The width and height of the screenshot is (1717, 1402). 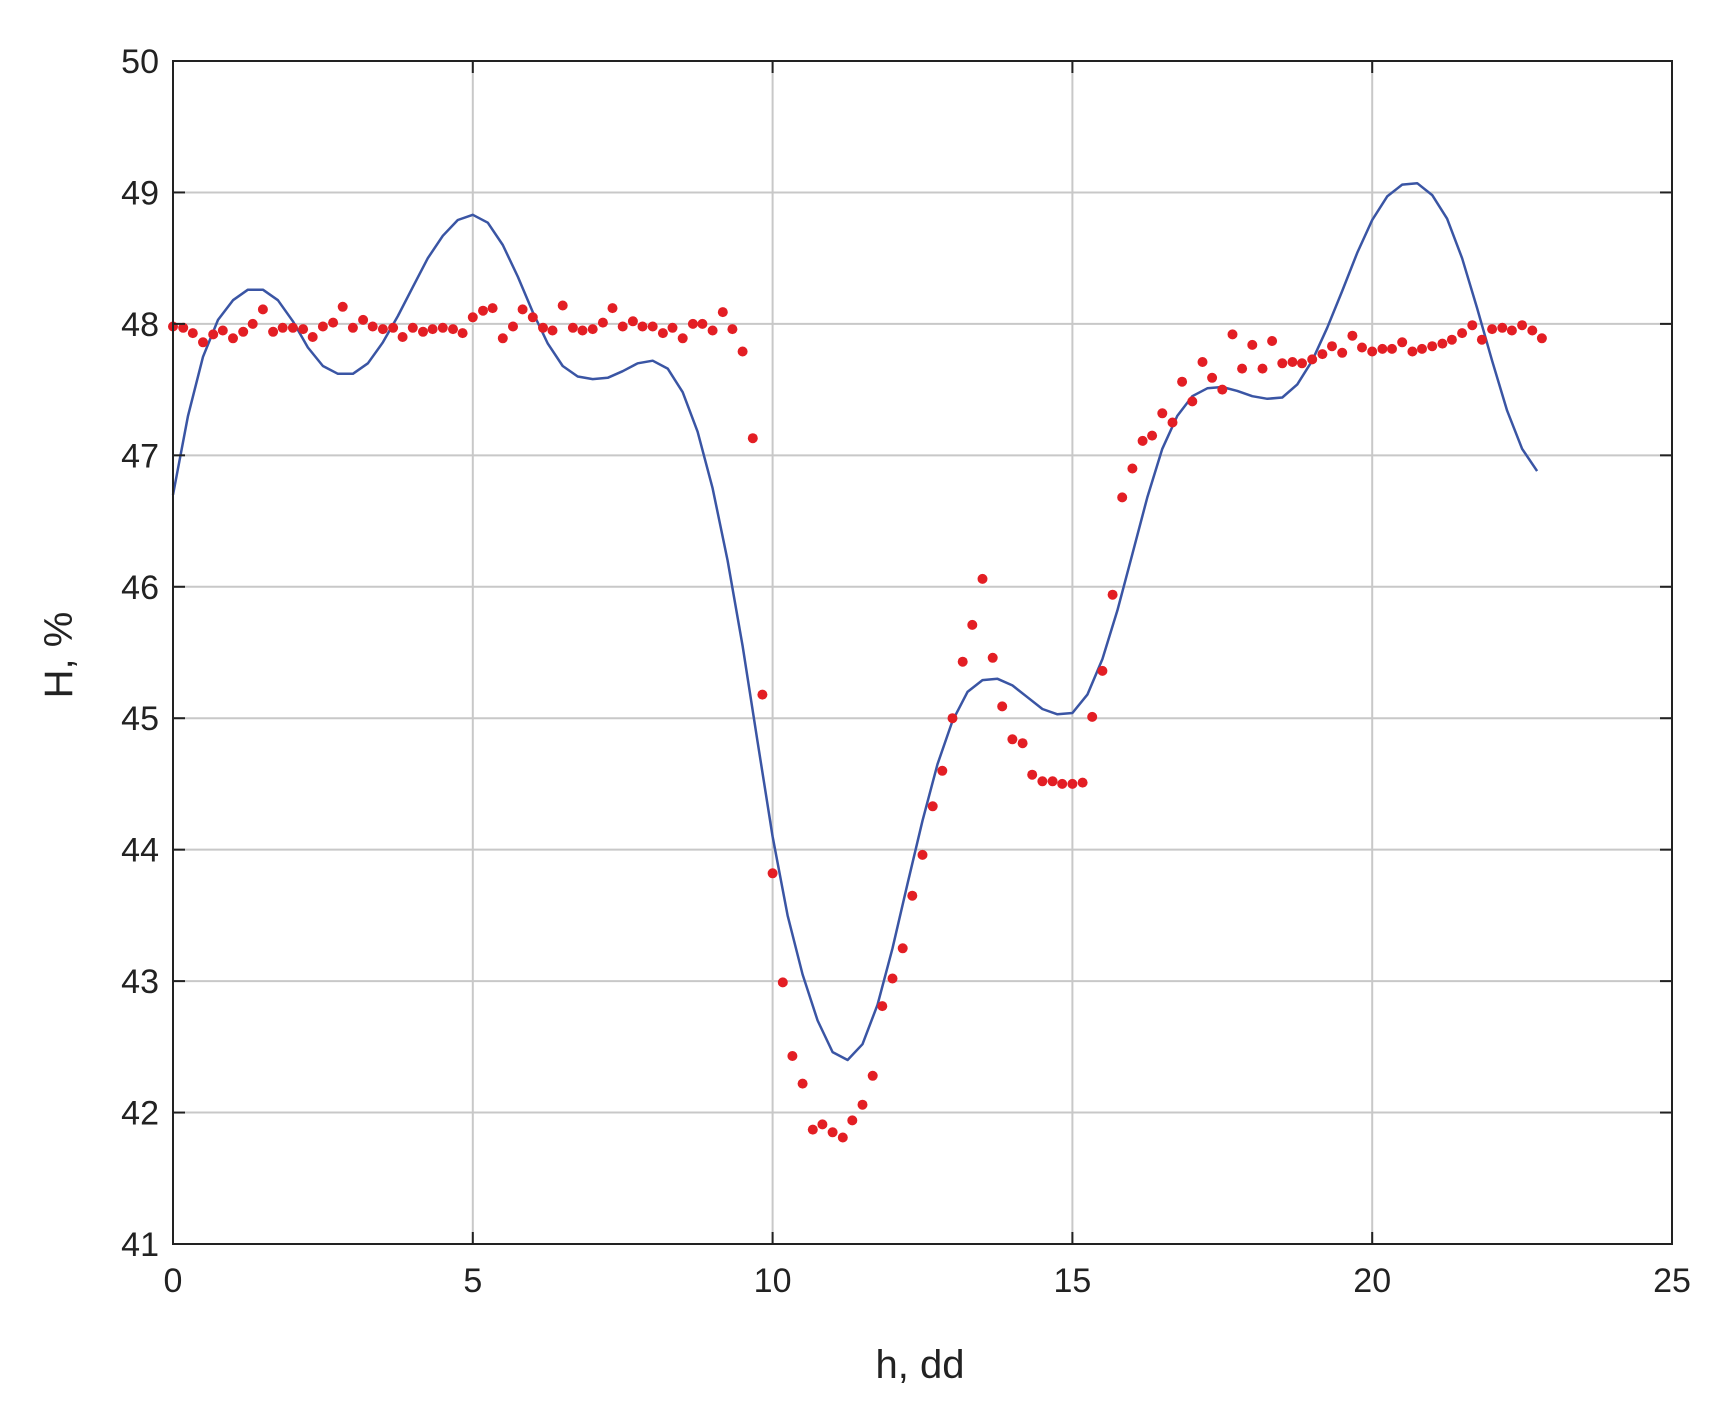 I want to click on x-tick-label: 0, so click(x=173, y=1281).